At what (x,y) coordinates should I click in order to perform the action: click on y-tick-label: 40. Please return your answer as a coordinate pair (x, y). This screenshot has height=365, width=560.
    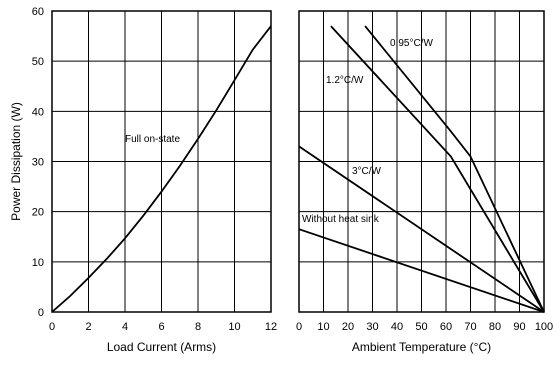
    Looking at the image, I should click on (38, 112).